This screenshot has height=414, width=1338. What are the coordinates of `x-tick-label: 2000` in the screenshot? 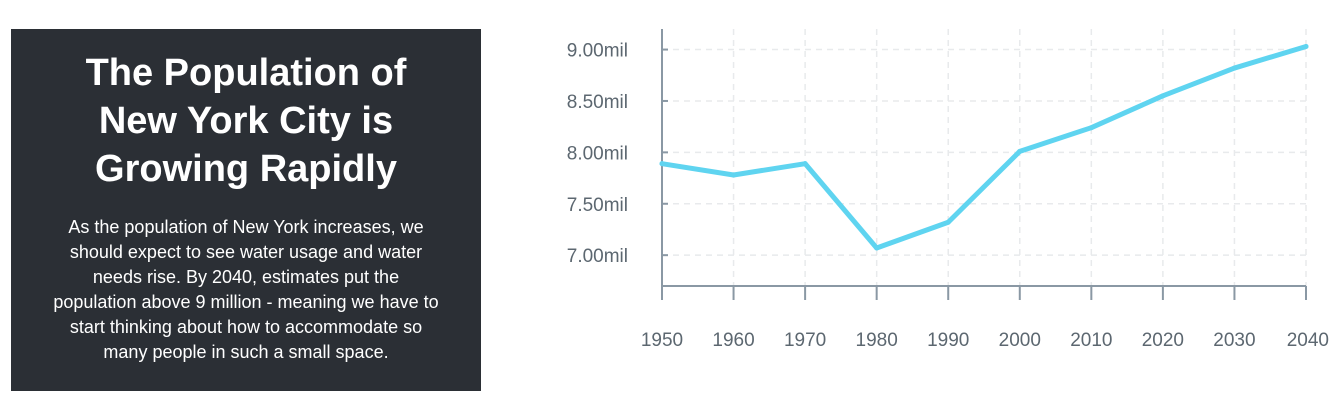 It's located at (1020, 340).